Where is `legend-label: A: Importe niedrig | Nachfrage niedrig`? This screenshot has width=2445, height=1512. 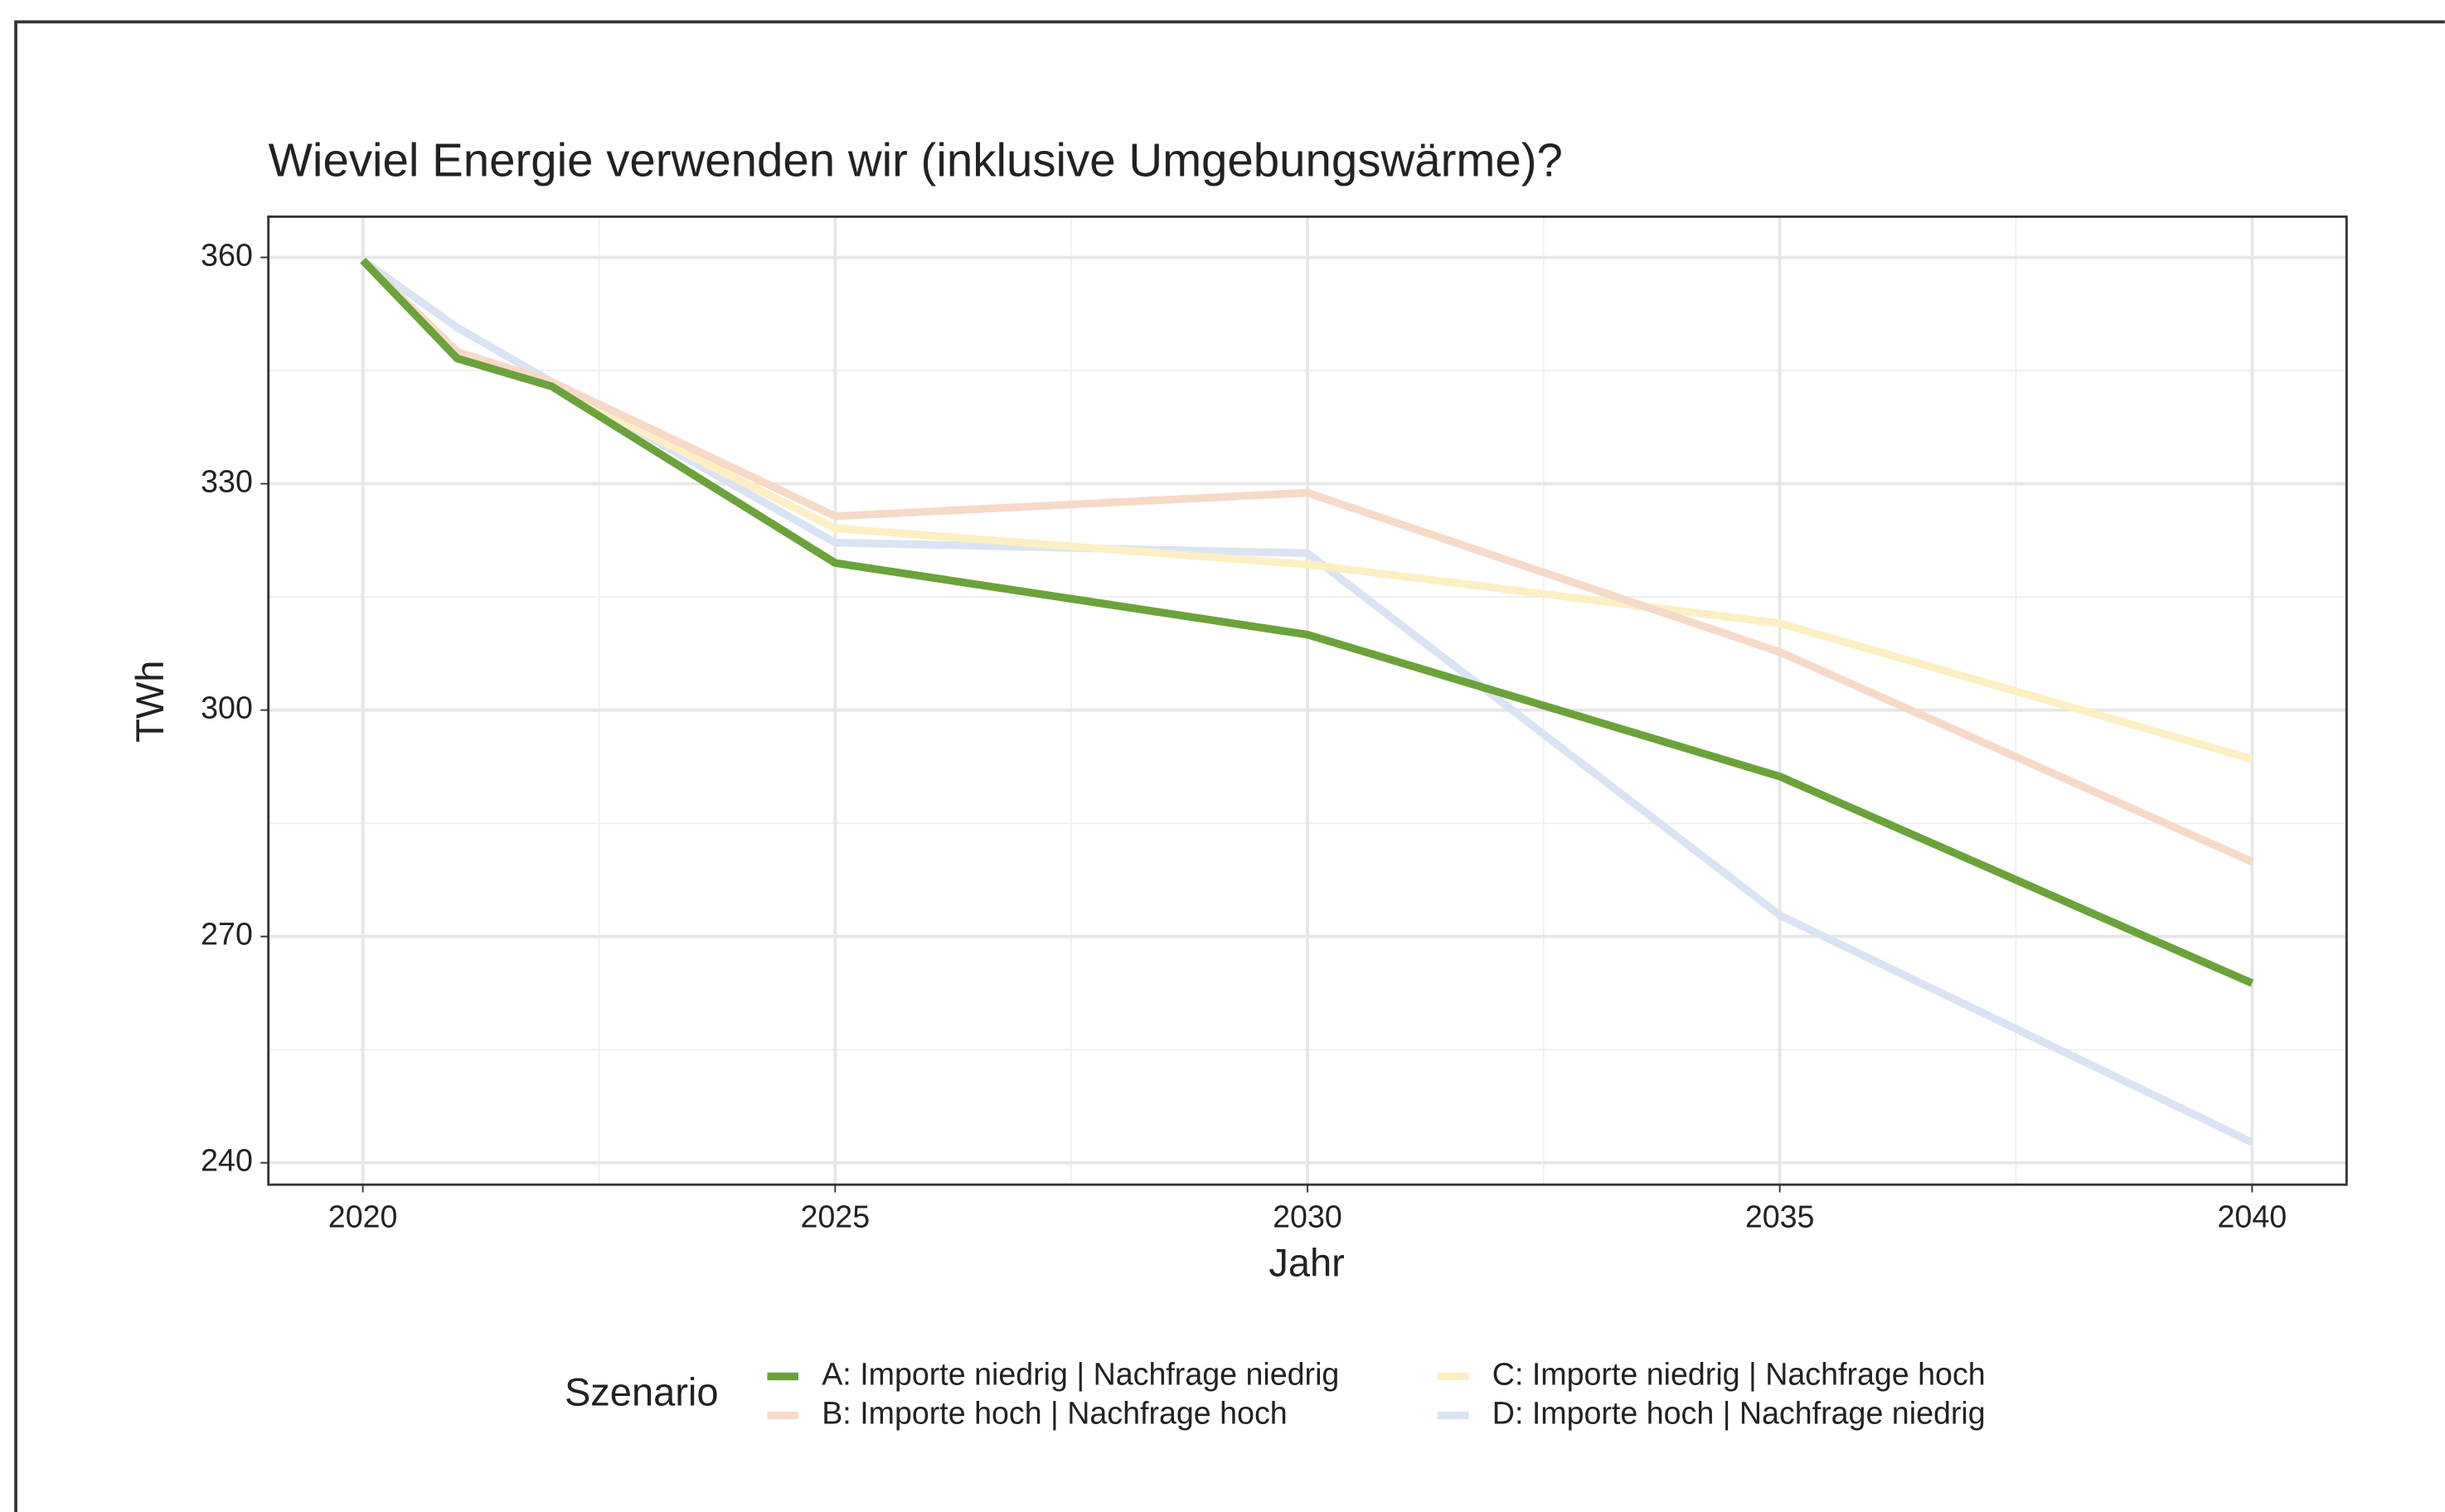 legend-label: A: Importe niedrig | Nachfrage niedrig is located at coordinates (1080, 1373).